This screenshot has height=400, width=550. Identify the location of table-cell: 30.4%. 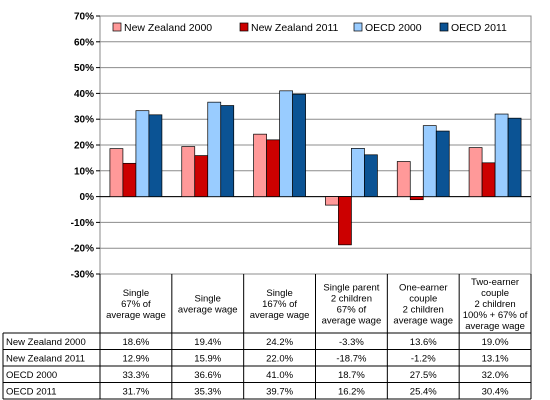
(495, 391).